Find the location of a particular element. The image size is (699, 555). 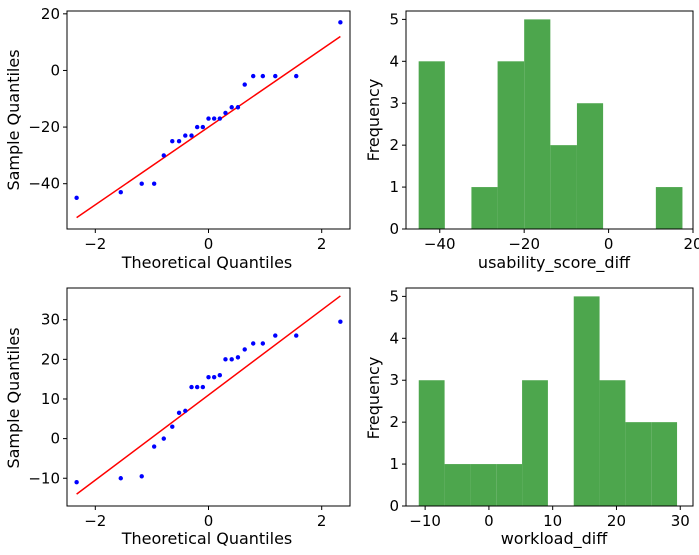

hist-usability-ylabel: Frequency is located at coordinates (373, 120).